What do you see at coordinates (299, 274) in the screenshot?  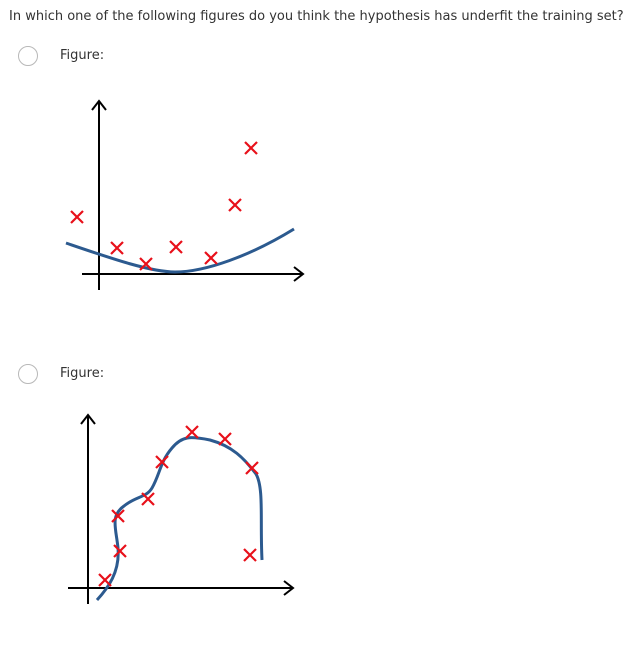 I see `figure-1-x-axis-arrow` at bounding box center [299, 274].